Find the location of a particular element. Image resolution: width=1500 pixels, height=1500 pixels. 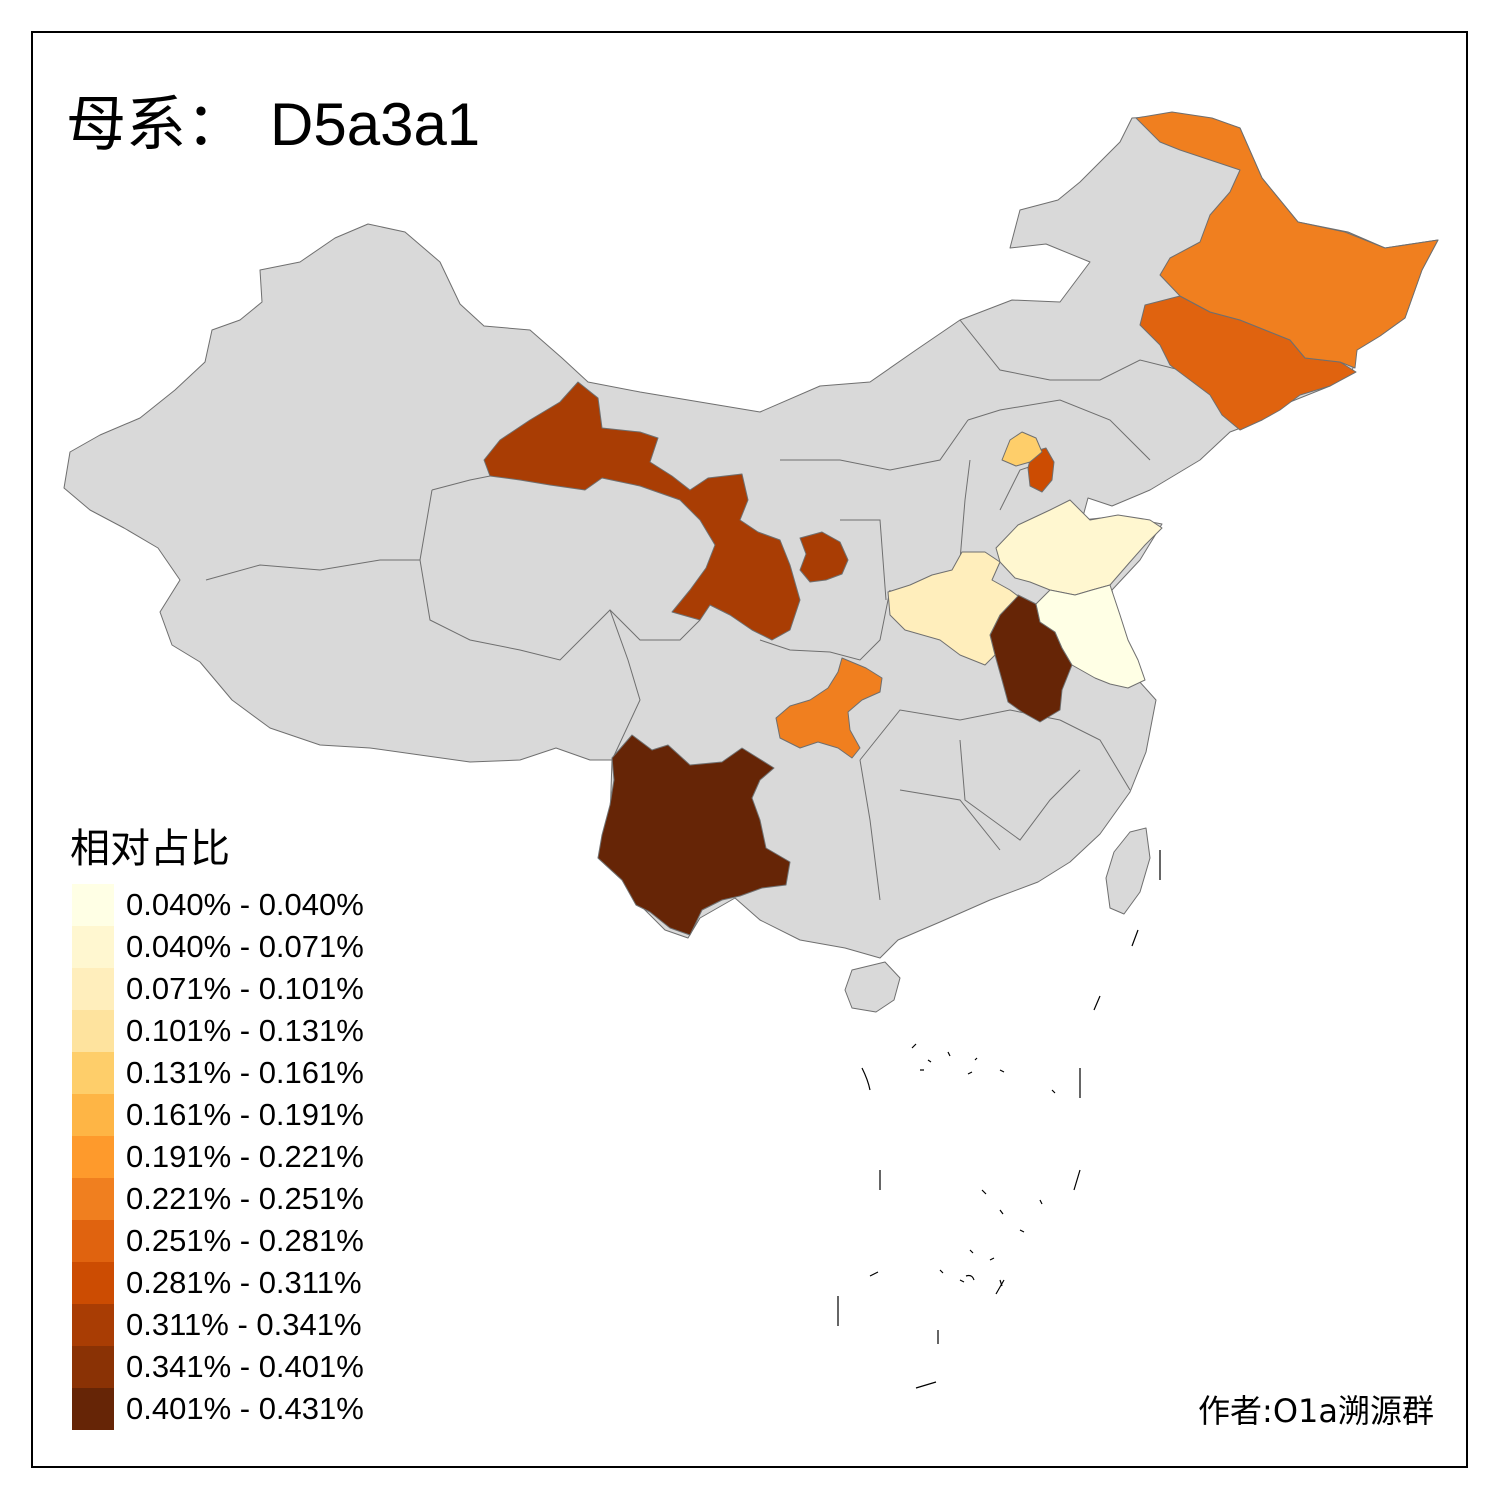

region-henan is located at coordinates (953, 608).